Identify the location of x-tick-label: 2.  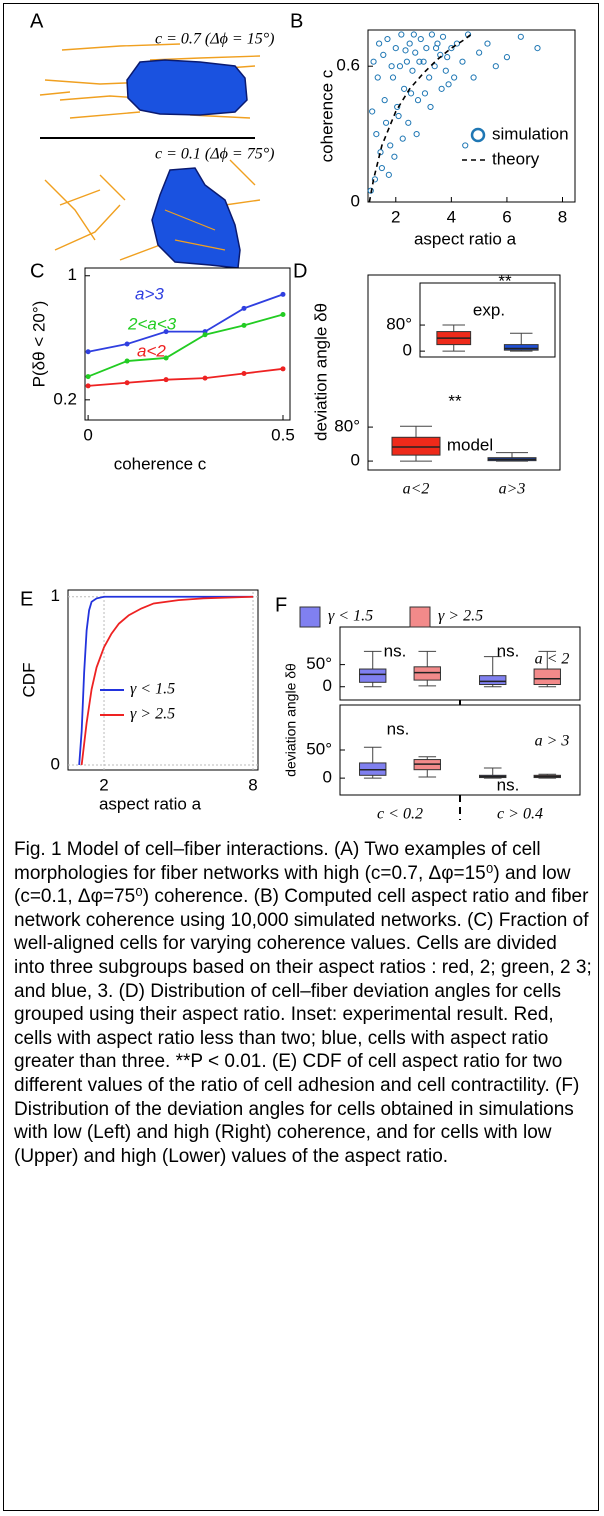
(395, 216).